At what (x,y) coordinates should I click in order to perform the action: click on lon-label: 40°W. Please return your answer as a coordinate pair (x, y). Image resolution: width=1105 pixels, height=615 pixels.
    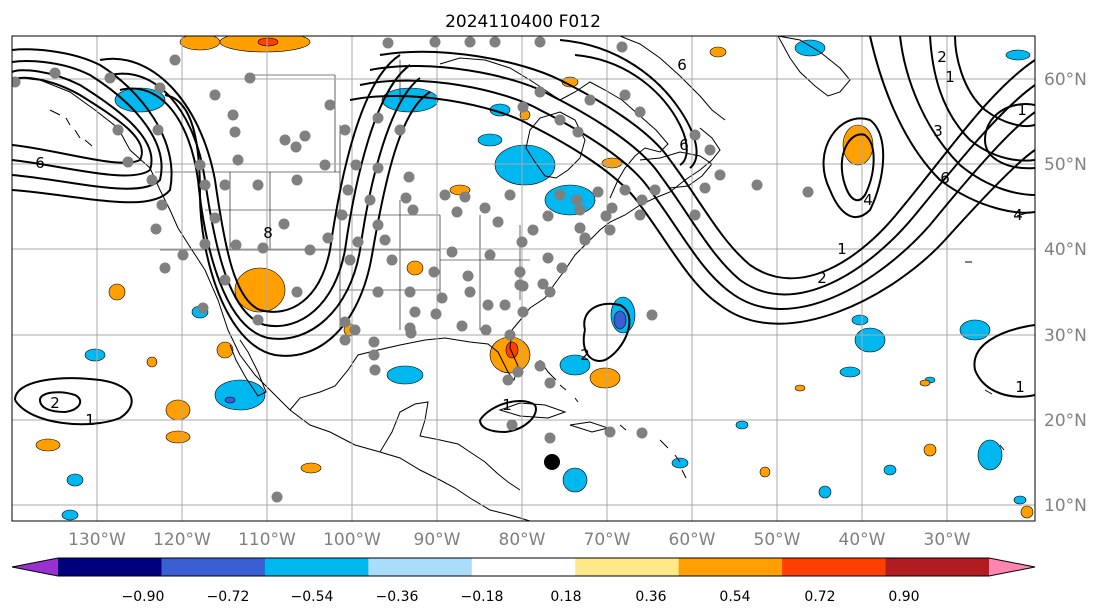
    Looking at the image, I should click on (862, 540).